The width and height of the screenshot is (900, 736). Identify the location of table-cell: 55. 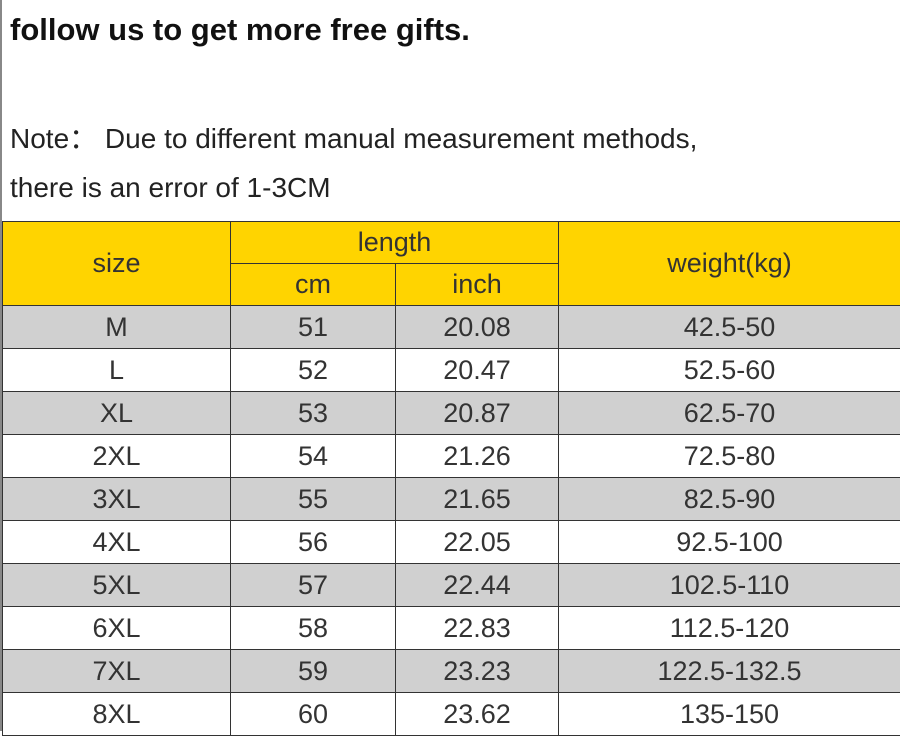
(313, 499).